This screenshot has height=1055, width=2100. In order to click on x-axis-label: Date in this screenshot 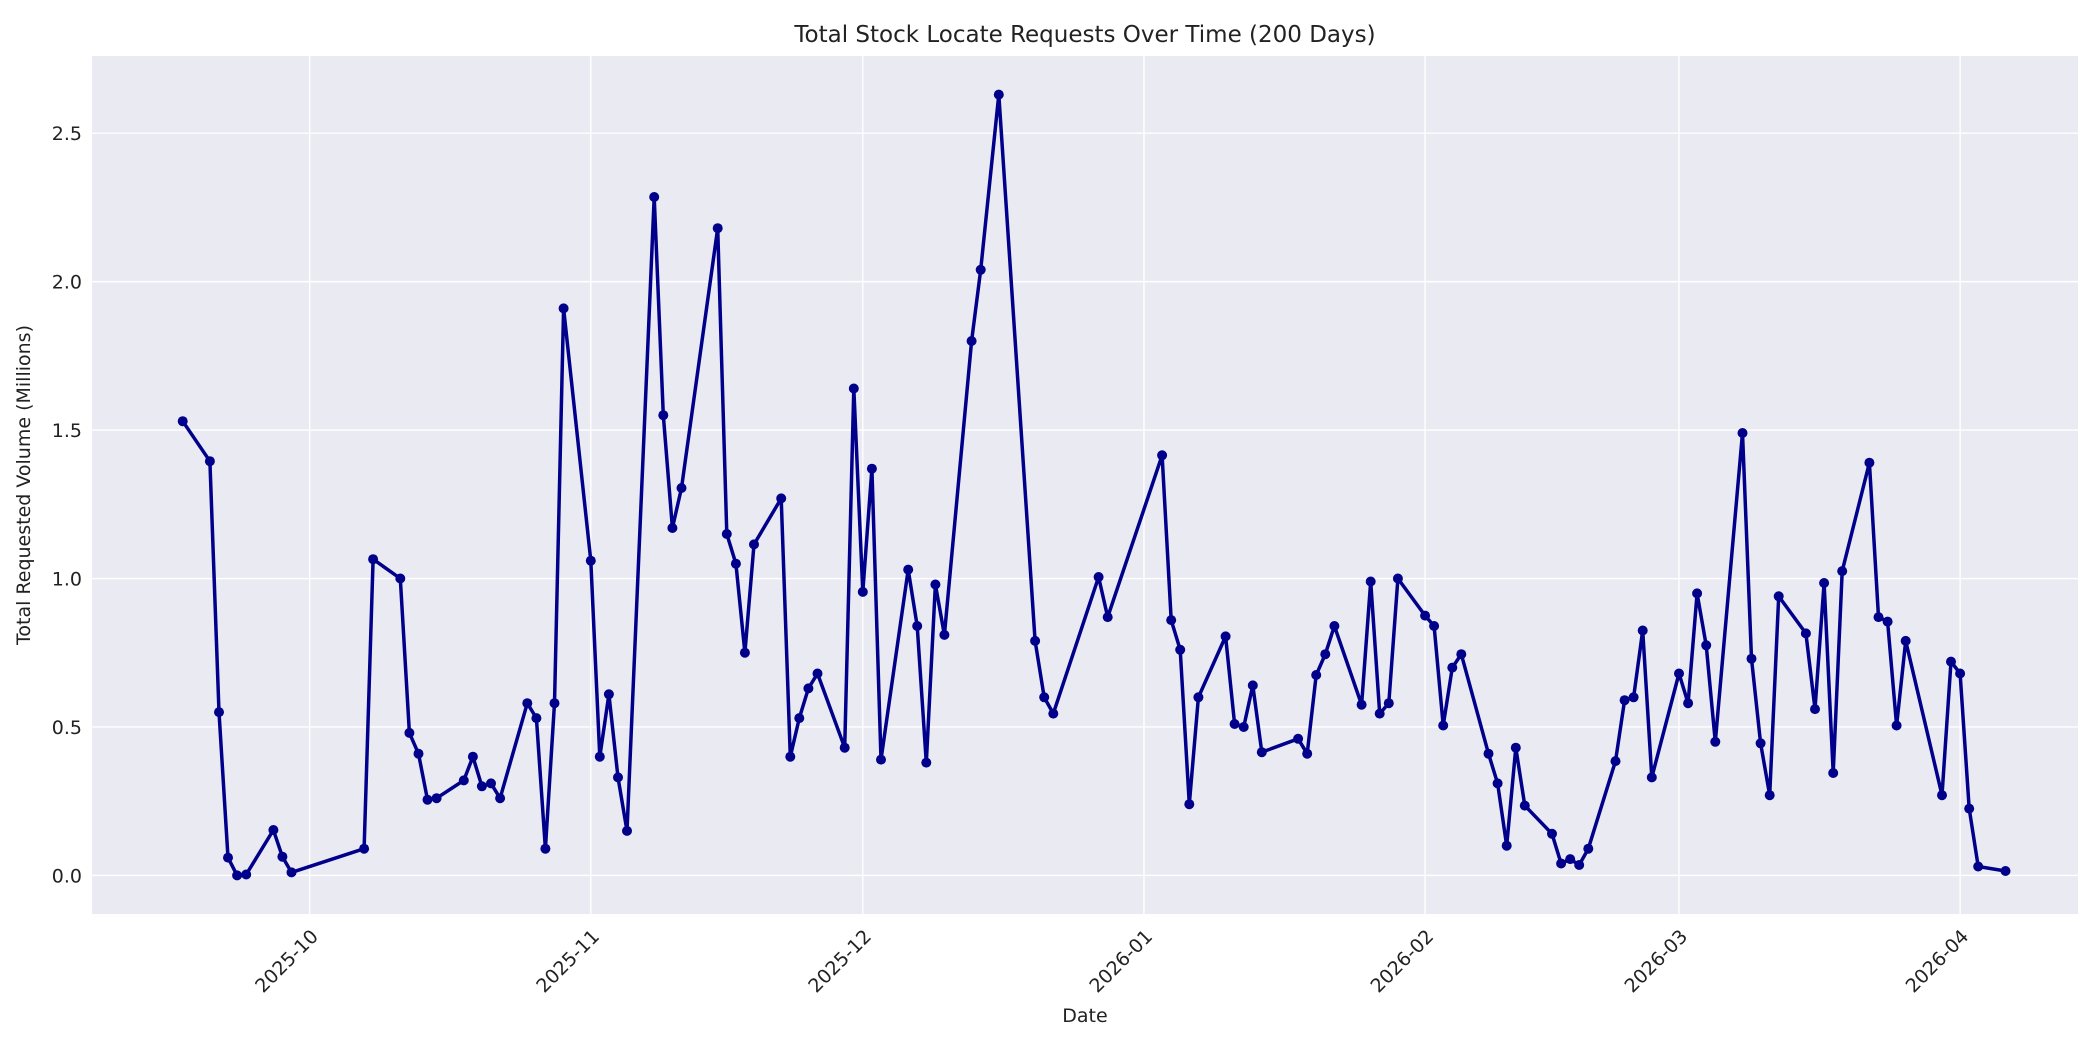, I will do `click(1084, 1016)`.